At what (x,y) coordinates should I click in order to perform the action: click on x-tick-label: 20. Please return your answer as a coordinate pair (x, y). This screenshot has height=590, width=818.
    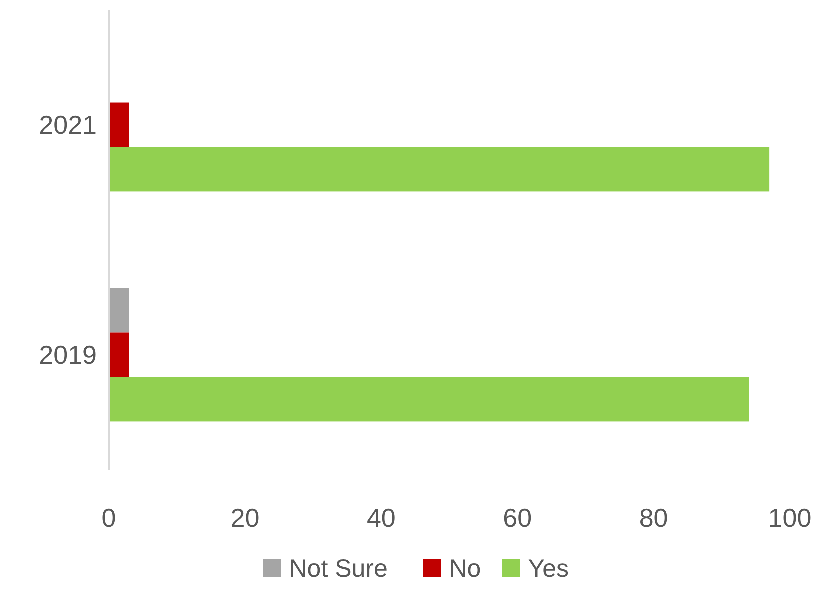
    Looking at the image, I should click on (245, 518).